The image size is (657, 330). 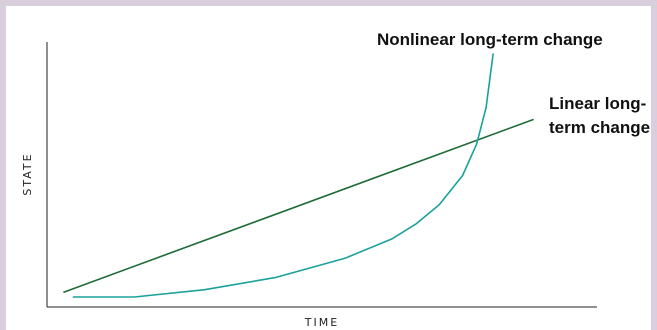 I want to click on x-axis-title: TIME, so click(x=321, y=322).